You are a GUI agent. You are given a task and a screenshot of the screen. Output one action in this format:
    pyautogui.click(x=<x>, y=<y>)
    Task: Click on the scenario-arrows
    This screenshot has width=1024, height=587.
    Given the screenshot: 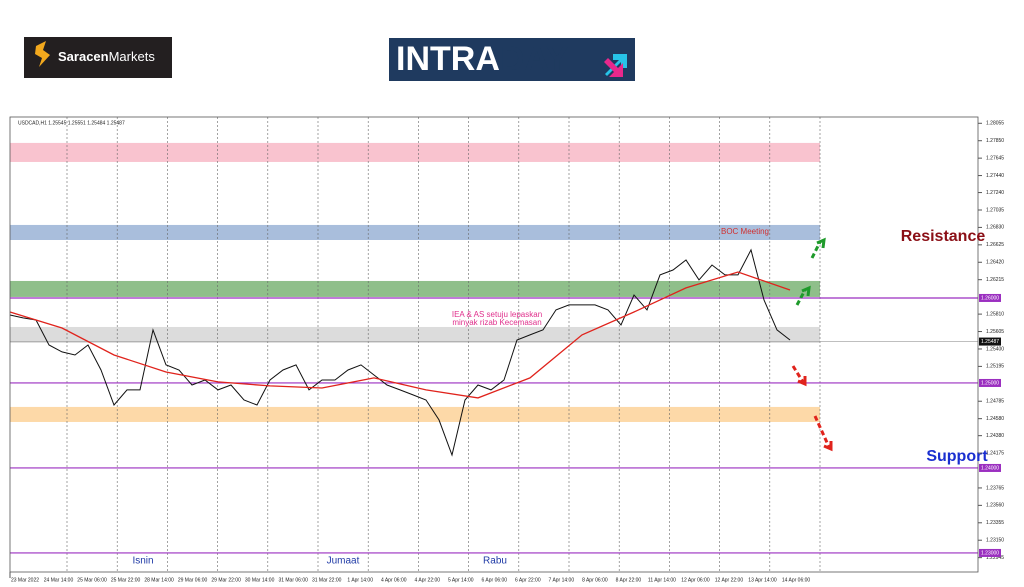 What is the action you would take?
    pyautogui.click(x=812, y=344)
    